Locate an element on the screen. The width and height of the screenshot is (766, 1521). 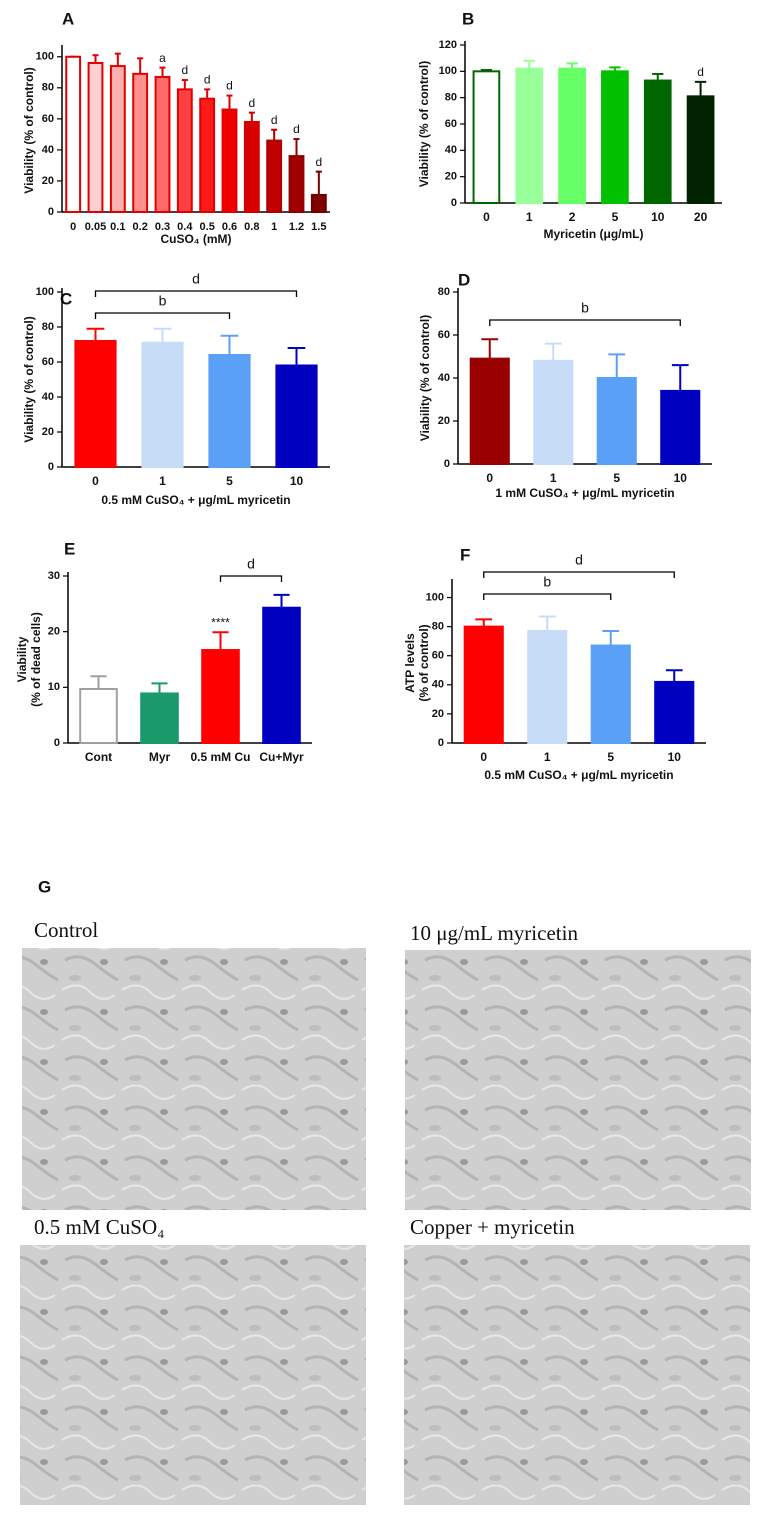
x-tick-label: 0.1 is located at coordinates (117, 227).